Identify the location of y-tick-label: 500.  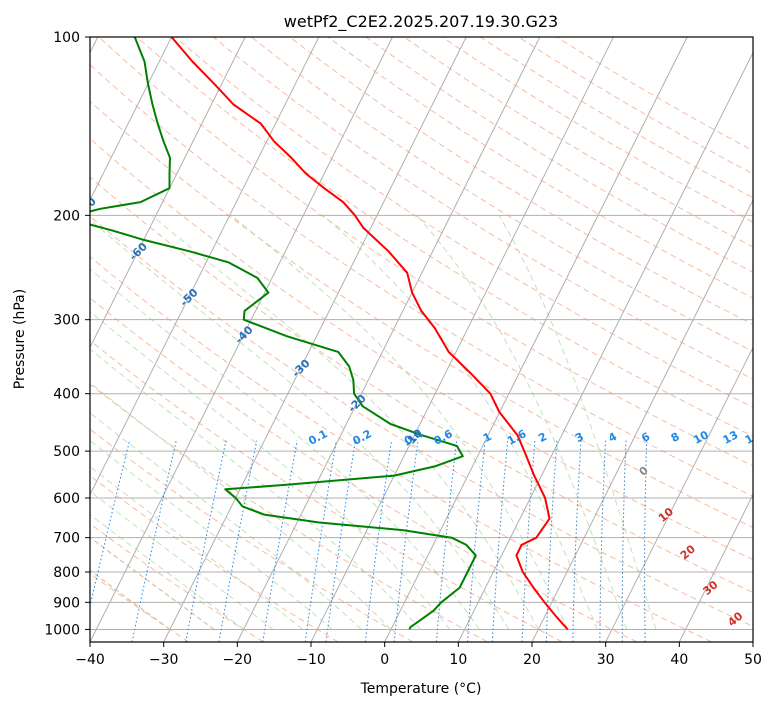
(66, 452).